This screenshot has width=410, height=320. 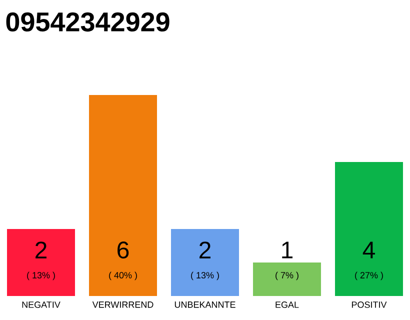 I want to click on x-tick-label: EGAL, so click(x=287, y=305).